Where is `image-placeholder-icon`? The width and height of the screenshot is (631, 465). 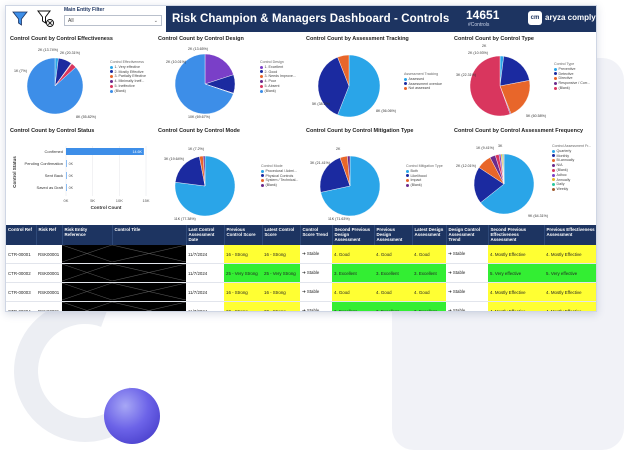 image-placeholder-icon is located at coordinates (87, 291).